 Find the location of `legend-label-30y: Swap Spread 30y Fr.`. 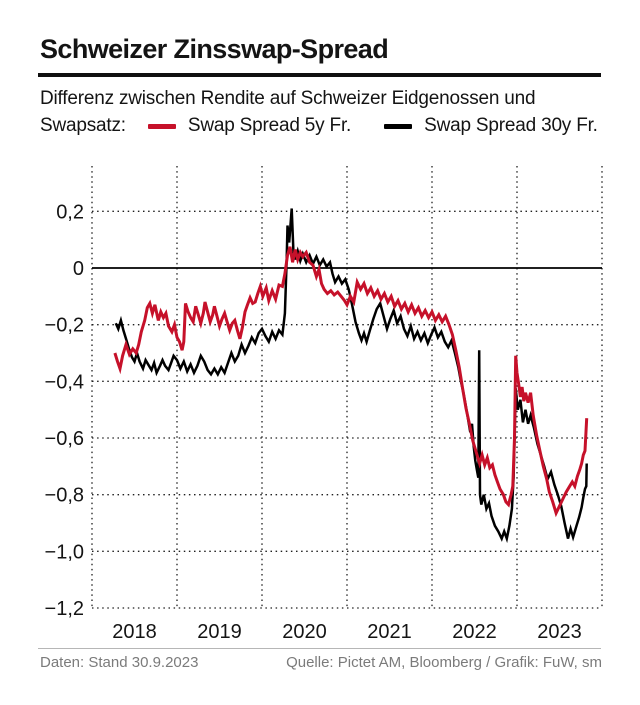

legend-label-30y: Swap Spread 30y Fr. is located at coordinates (511, 125).